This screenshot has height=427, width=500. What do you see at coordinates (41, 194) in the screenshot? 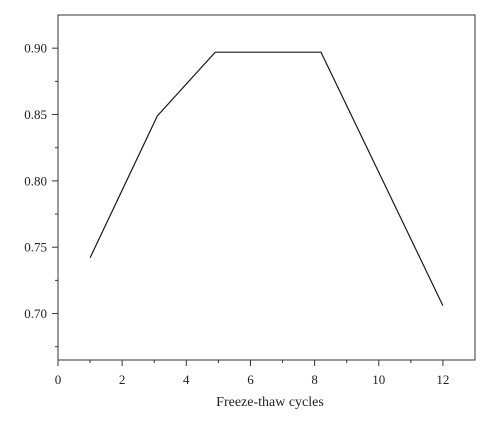
I see `y-axis-ticks: 0.70 0.75 0.80 0.85 0.90` at bounding box center [41, 194].